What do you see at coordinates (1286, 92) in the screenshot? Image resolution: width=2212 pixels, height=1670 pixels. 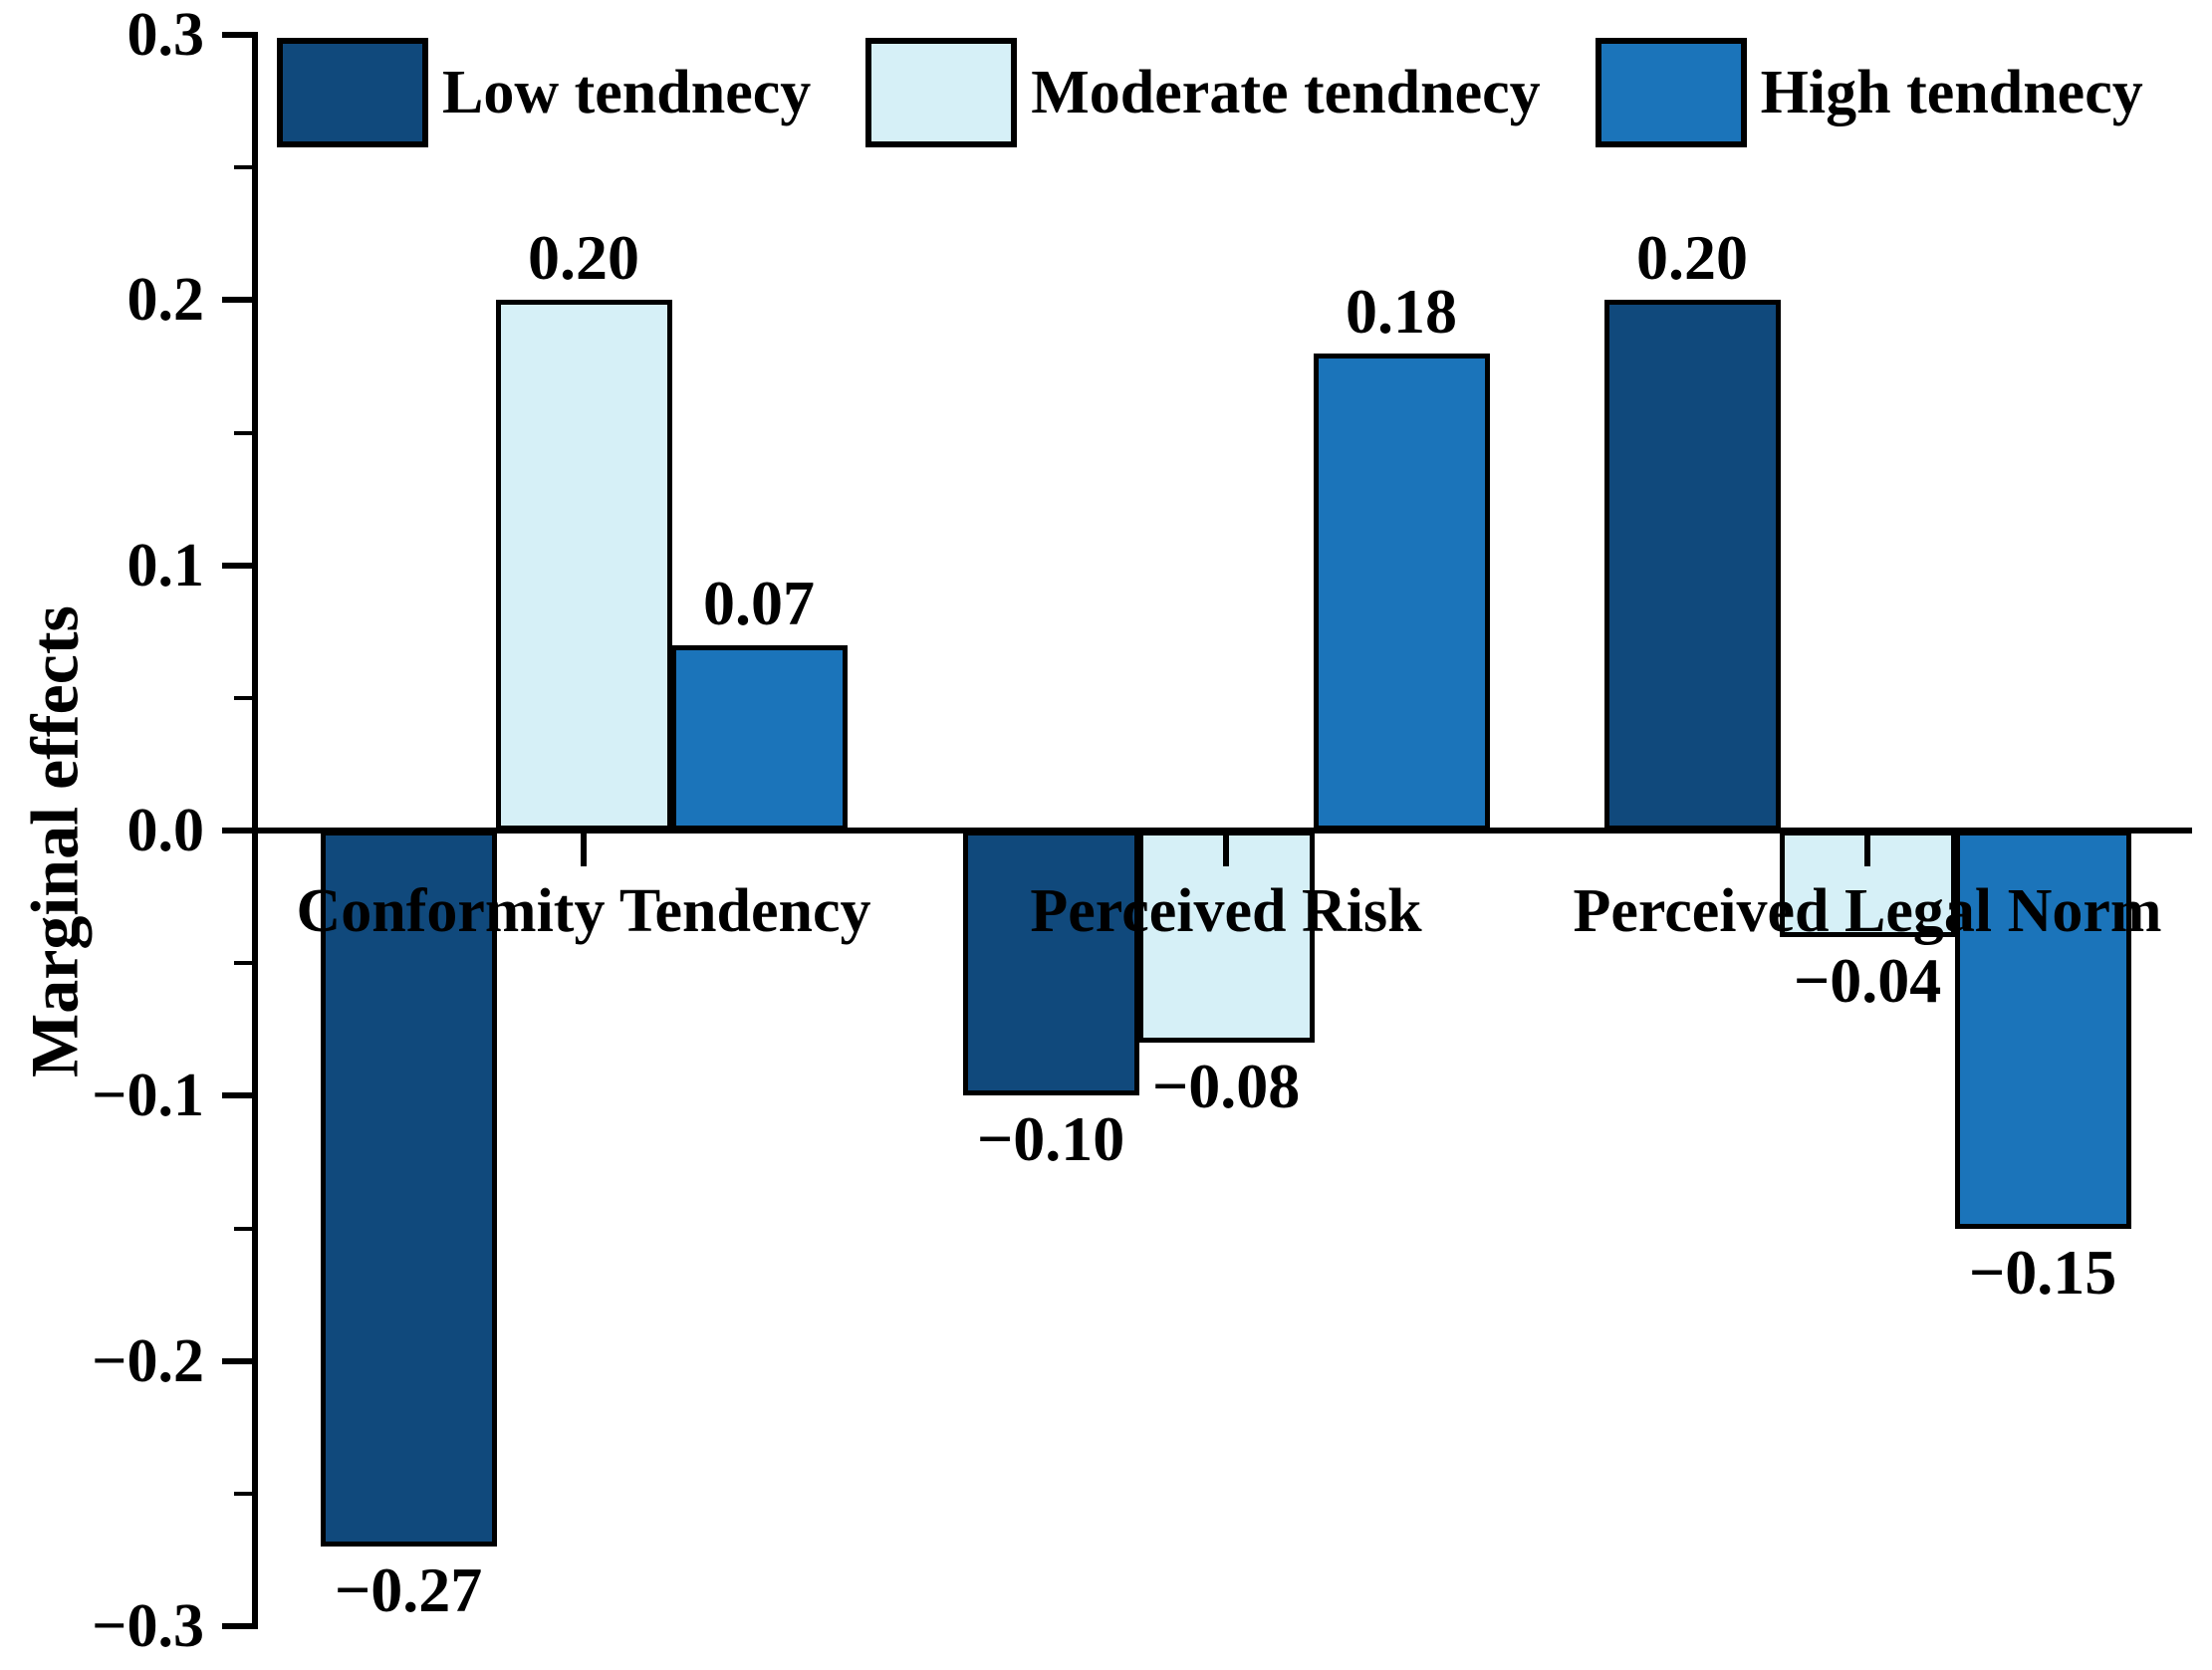 I see `legend-label: Moderate tendnecy` at bounding box center [1286, 92].